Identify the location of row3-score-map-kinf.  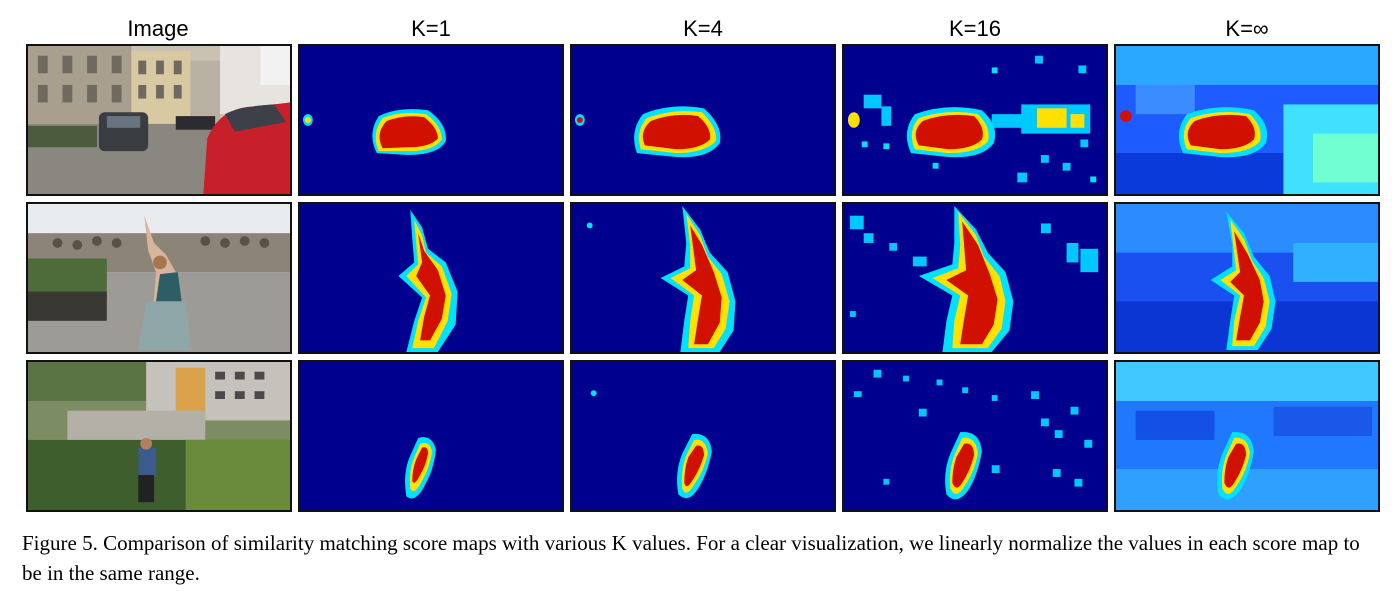
(1247, 436).